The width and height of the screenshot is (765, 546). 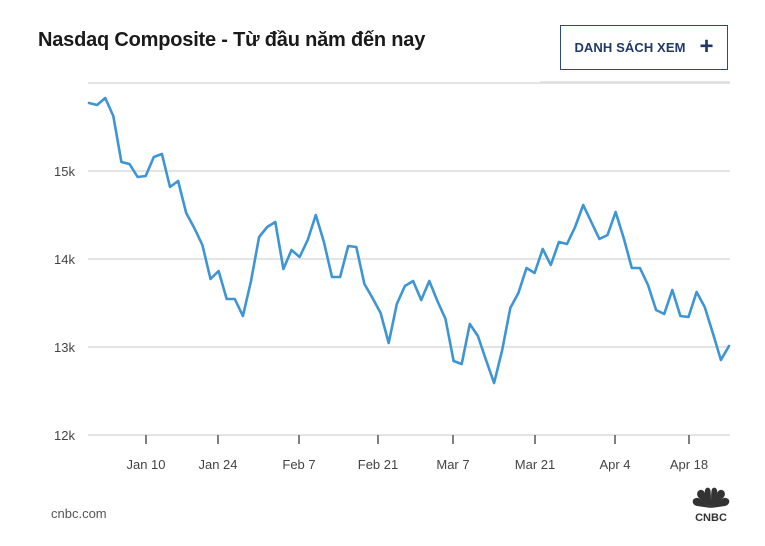 What do you see at coordinates (64, 347) in the screenshot?
I see `y-axis-label: 13k` at bounding box center [64, 347].